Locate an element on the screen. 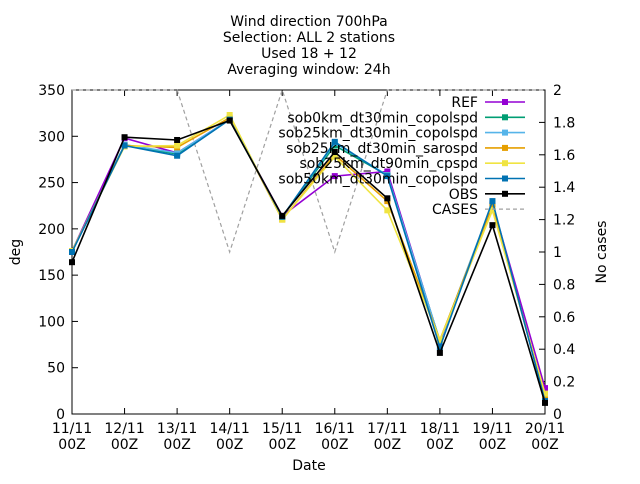 The width and height of the screenshot is (640, 484). y2-tick-label: 1.8 is located at coordinates (564, 123).